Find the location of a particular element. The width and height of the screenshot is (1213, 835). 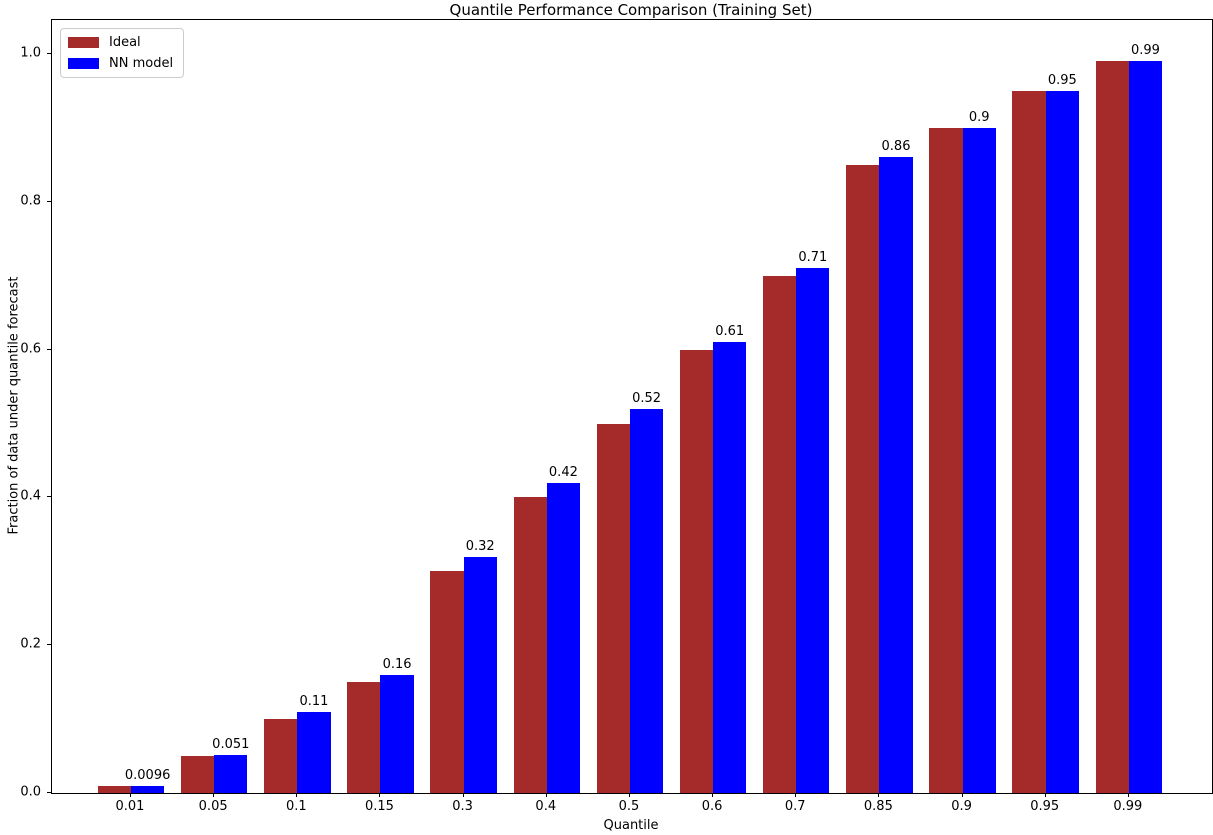

y-tick-mark-0.4 is located at coordinates (49, 497).